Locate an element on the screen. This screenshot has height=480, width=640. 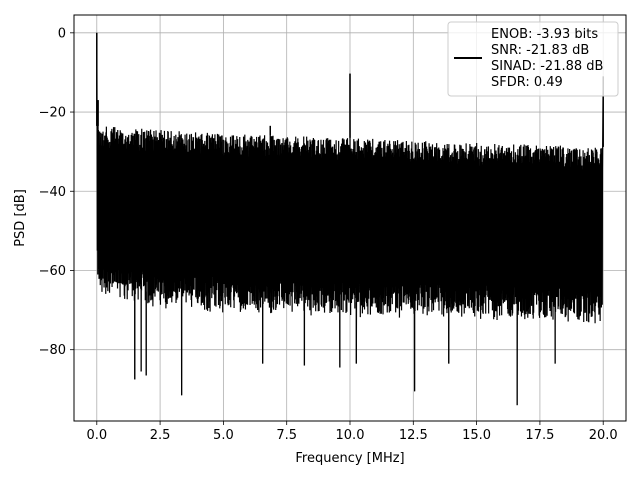
x-tick-label: 7.5 is located at coordinates (286, 435).